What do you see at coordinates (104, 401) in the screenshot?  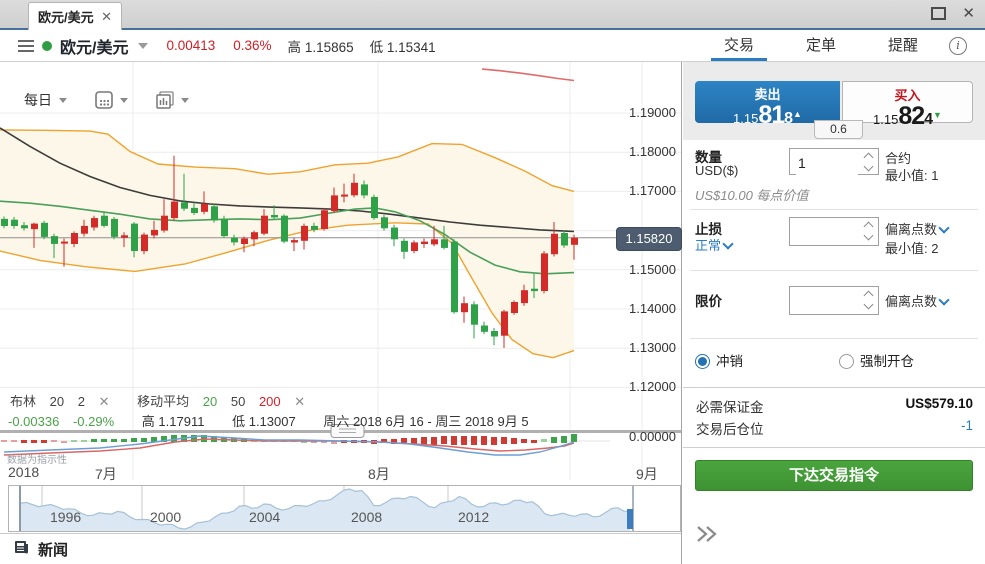 I see `bollinger-remove-icon: ✕` at bounding box center [104, 401].